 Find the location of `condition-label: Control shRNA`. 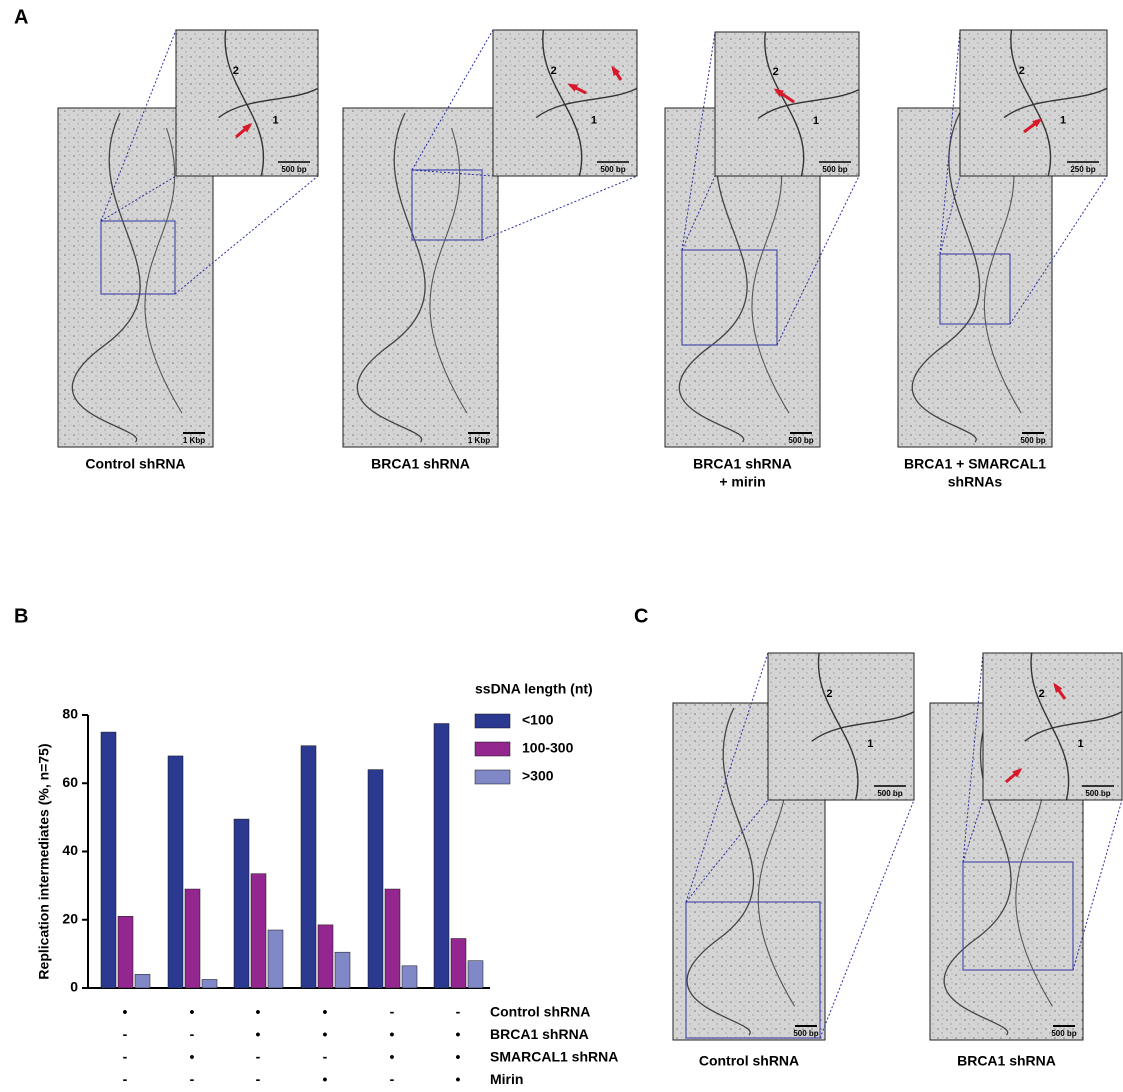

condition-label: Control shRNA is located at coordinates (540, 1012).